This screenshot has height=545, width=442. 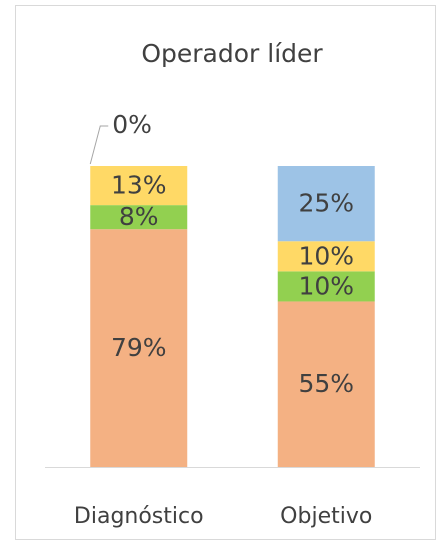 I want to click on data-label: 0%, so click(x=132, y=124).